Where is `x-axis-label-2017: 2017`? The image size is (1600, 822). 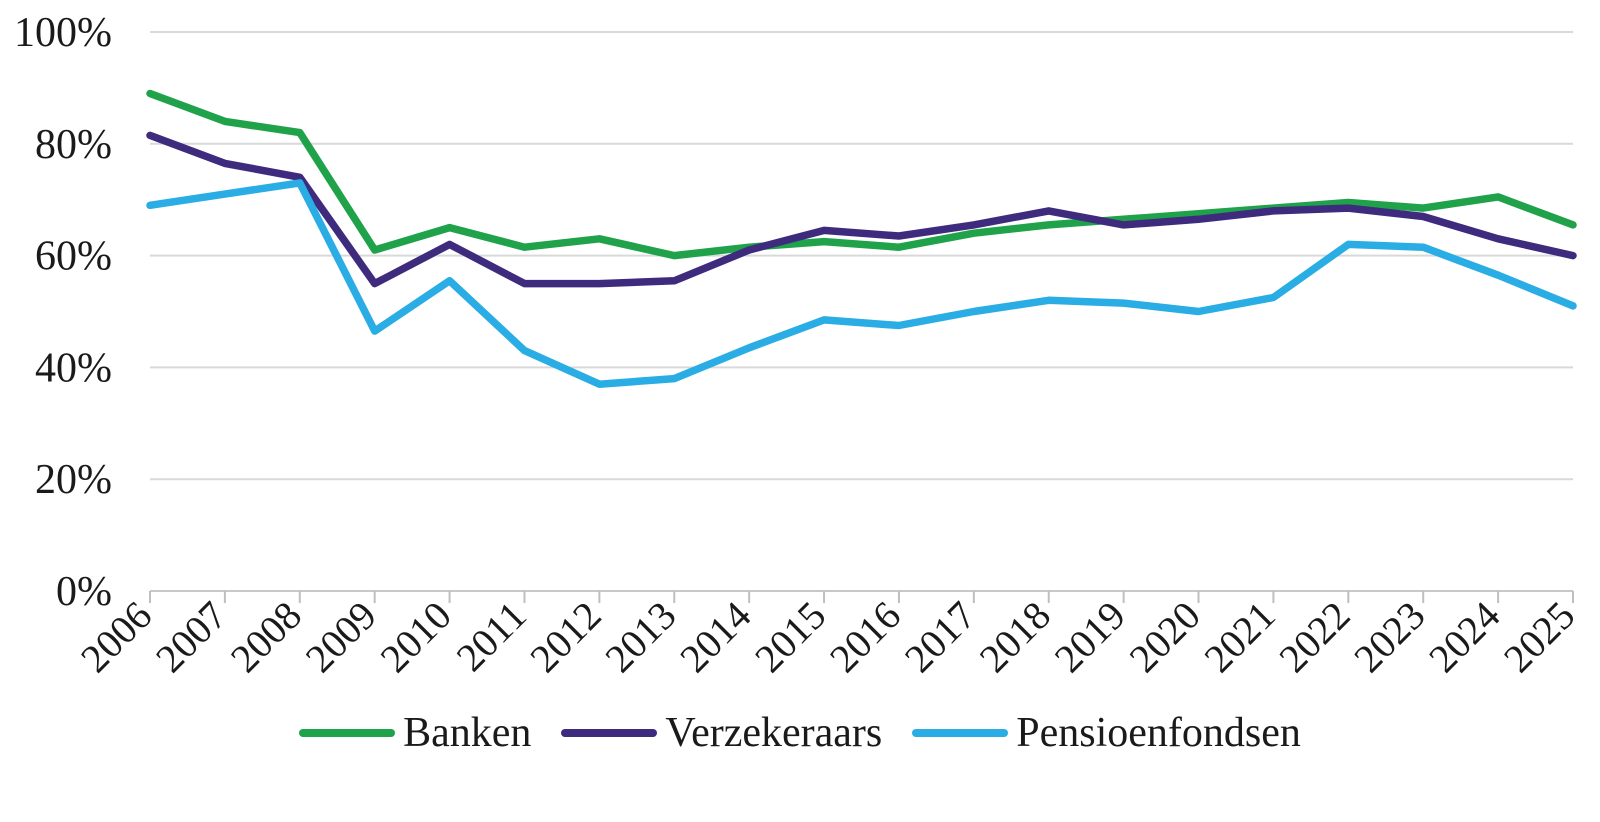
x-axis-label-2017: 2017 is located at coordinates (940, 637).